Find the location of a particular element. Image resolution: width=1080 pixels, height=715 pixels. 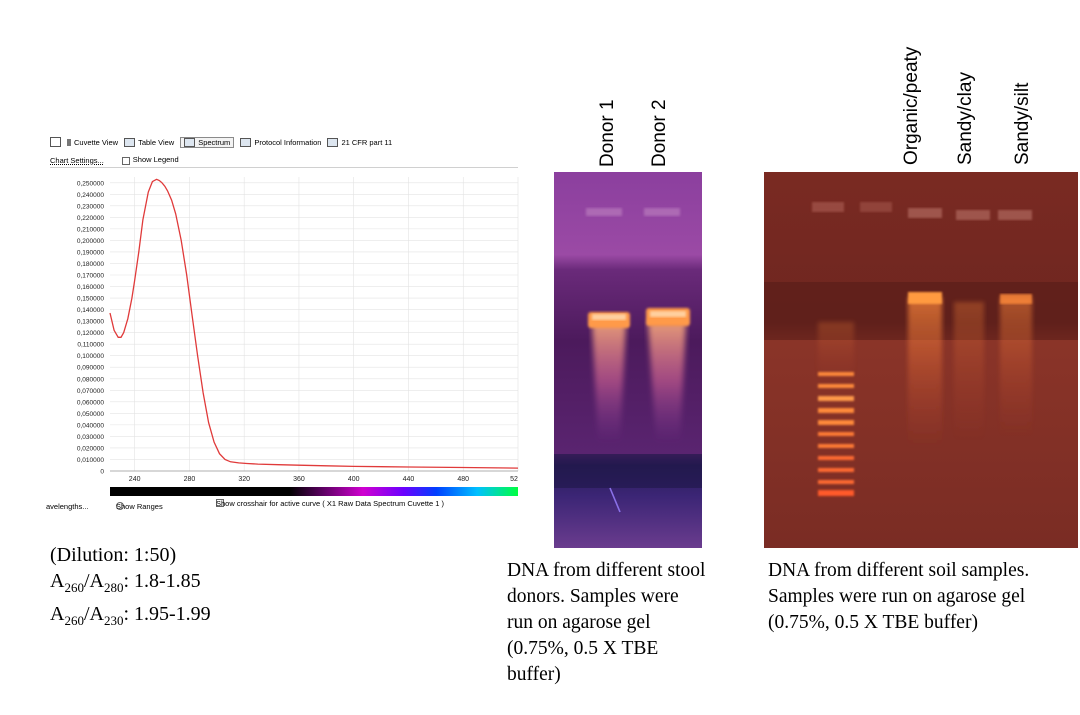

y-tick-label: 0,090000 is located at coordinates (90, 368).